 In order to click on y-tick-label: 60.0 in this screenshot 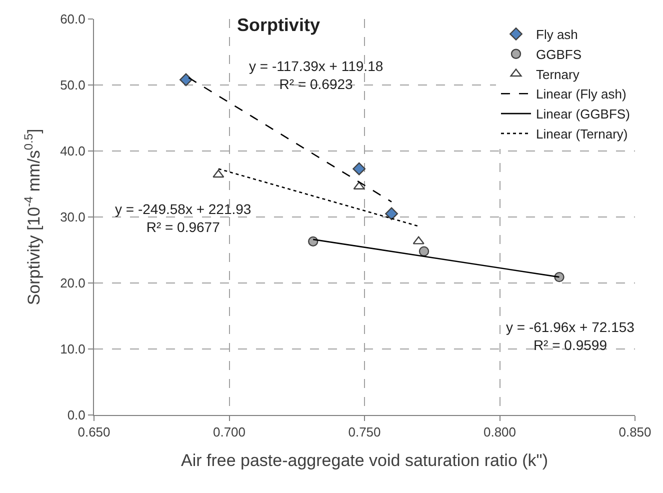, I will do `click(73, 19)`.